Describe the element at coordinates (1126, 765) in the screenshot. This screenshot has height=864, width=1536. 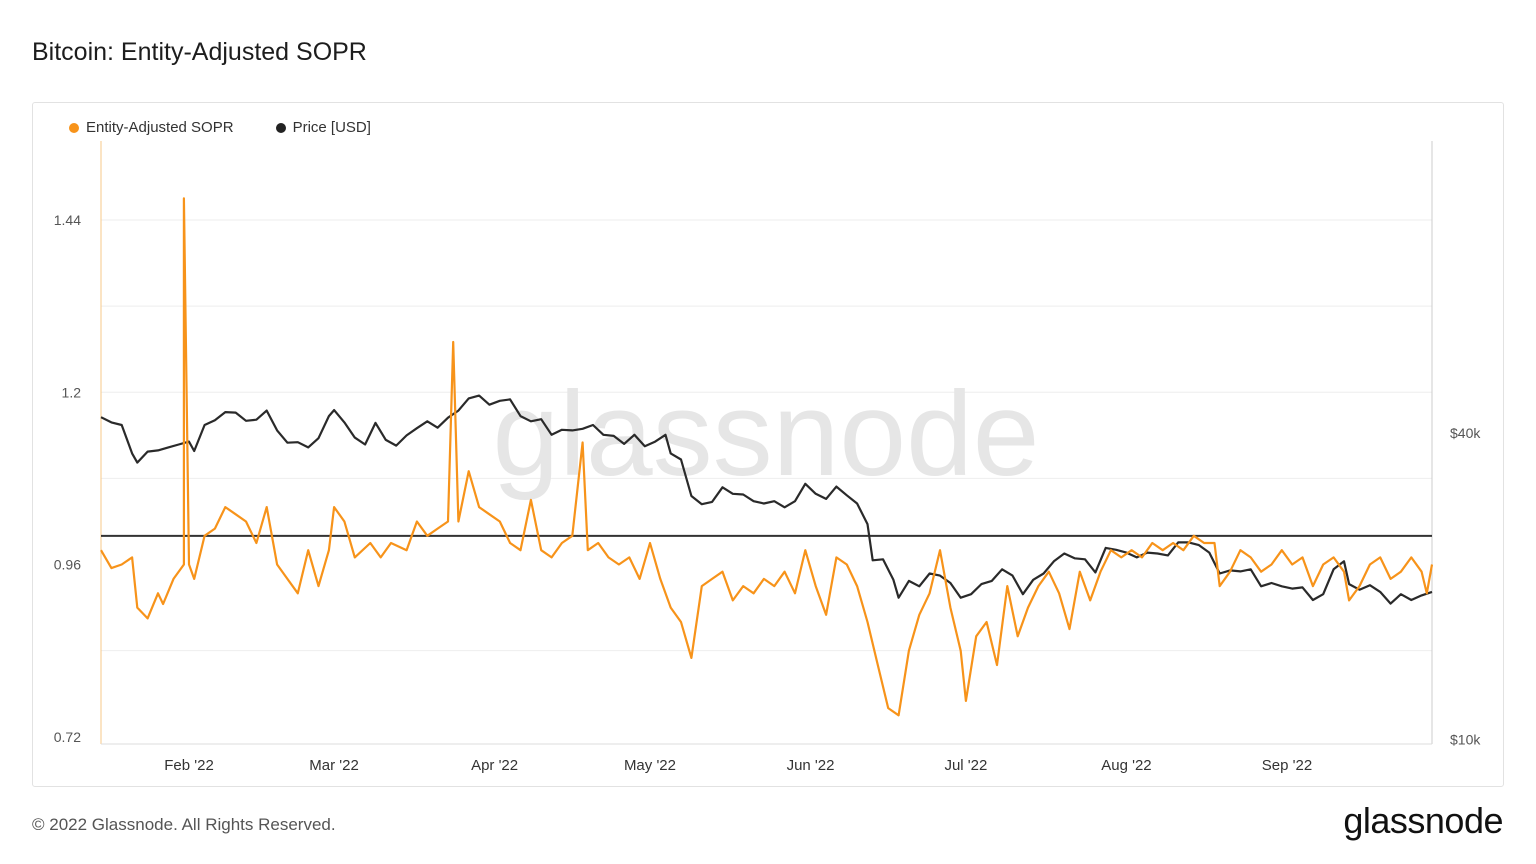
I see `x-tick-label: Aug '22` at that location.